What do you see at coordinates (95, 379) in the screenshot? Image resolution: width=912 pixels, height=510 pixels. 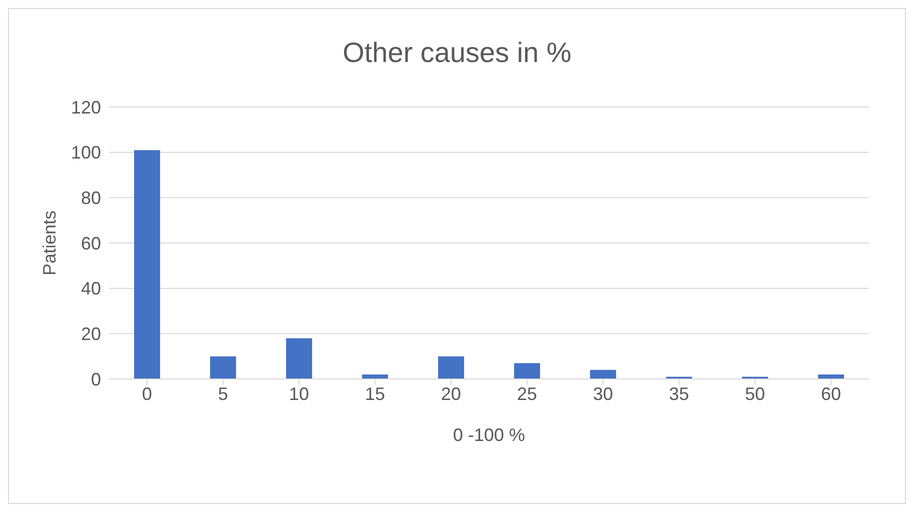 I see `y-tick-label: 0` at bounding box center [95, 379].